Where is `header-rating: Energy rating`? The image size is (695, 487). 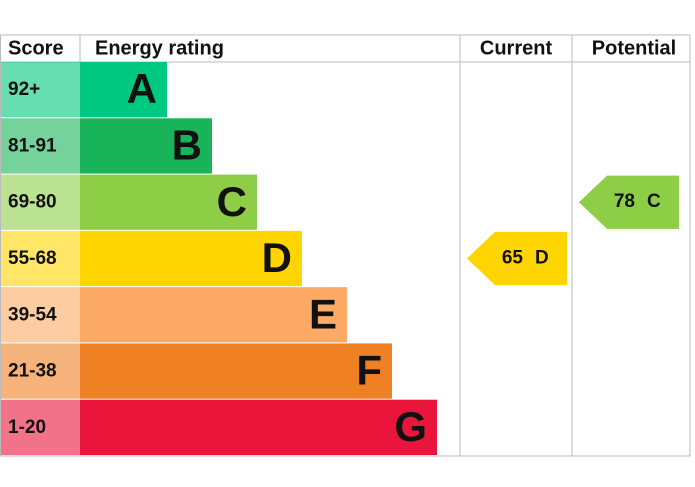
header-rating: Energy rating is located at coordinates (159, 48).